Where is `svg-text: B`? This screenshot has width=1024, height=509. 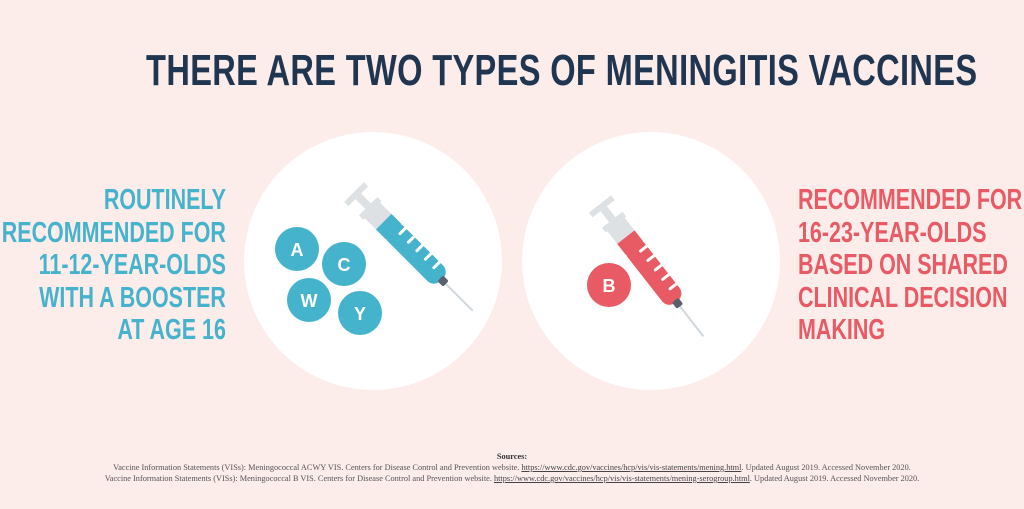 svg-text: B is located at coordinates (609, 286).